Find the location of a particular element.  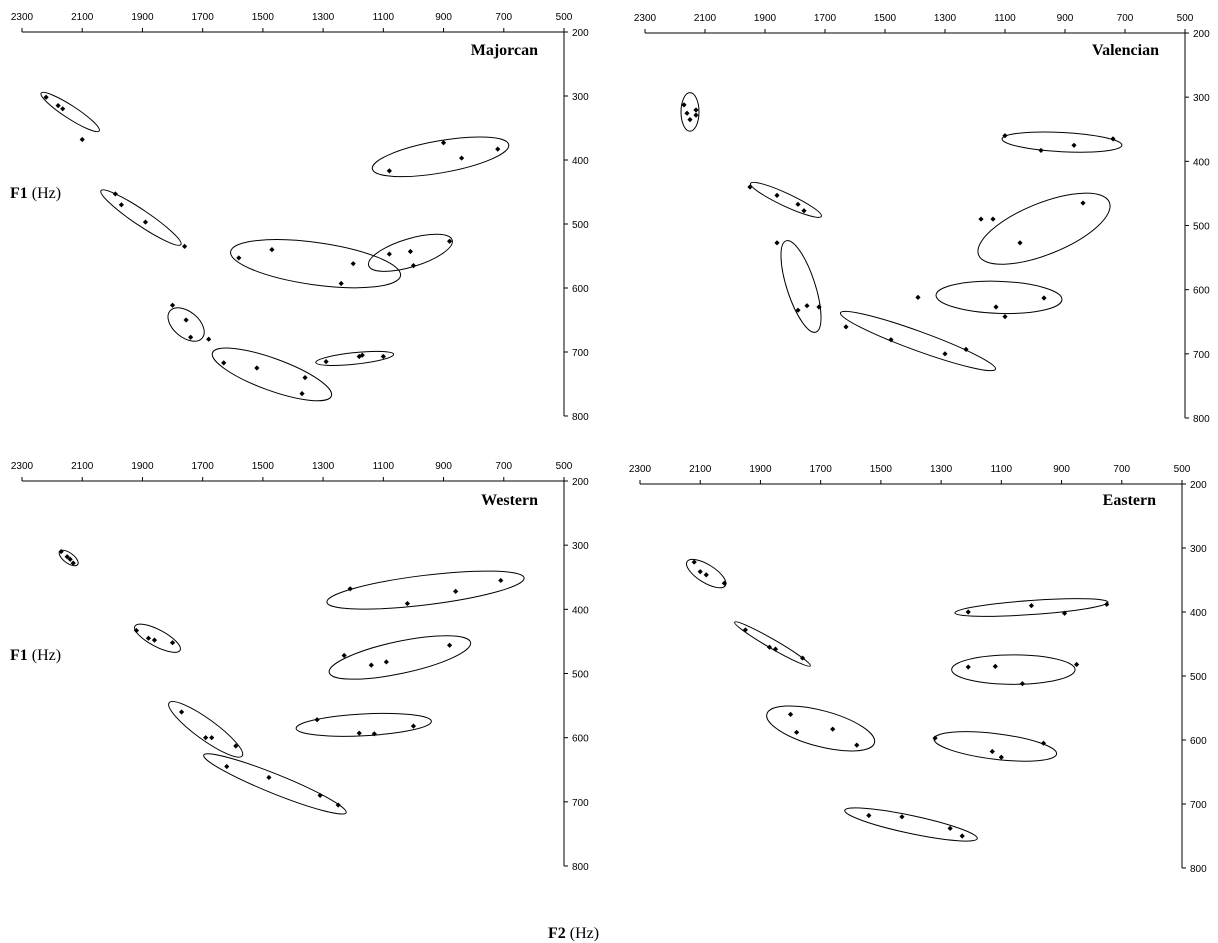

panel-title: Eastern is located at coordinates (1129, 500).